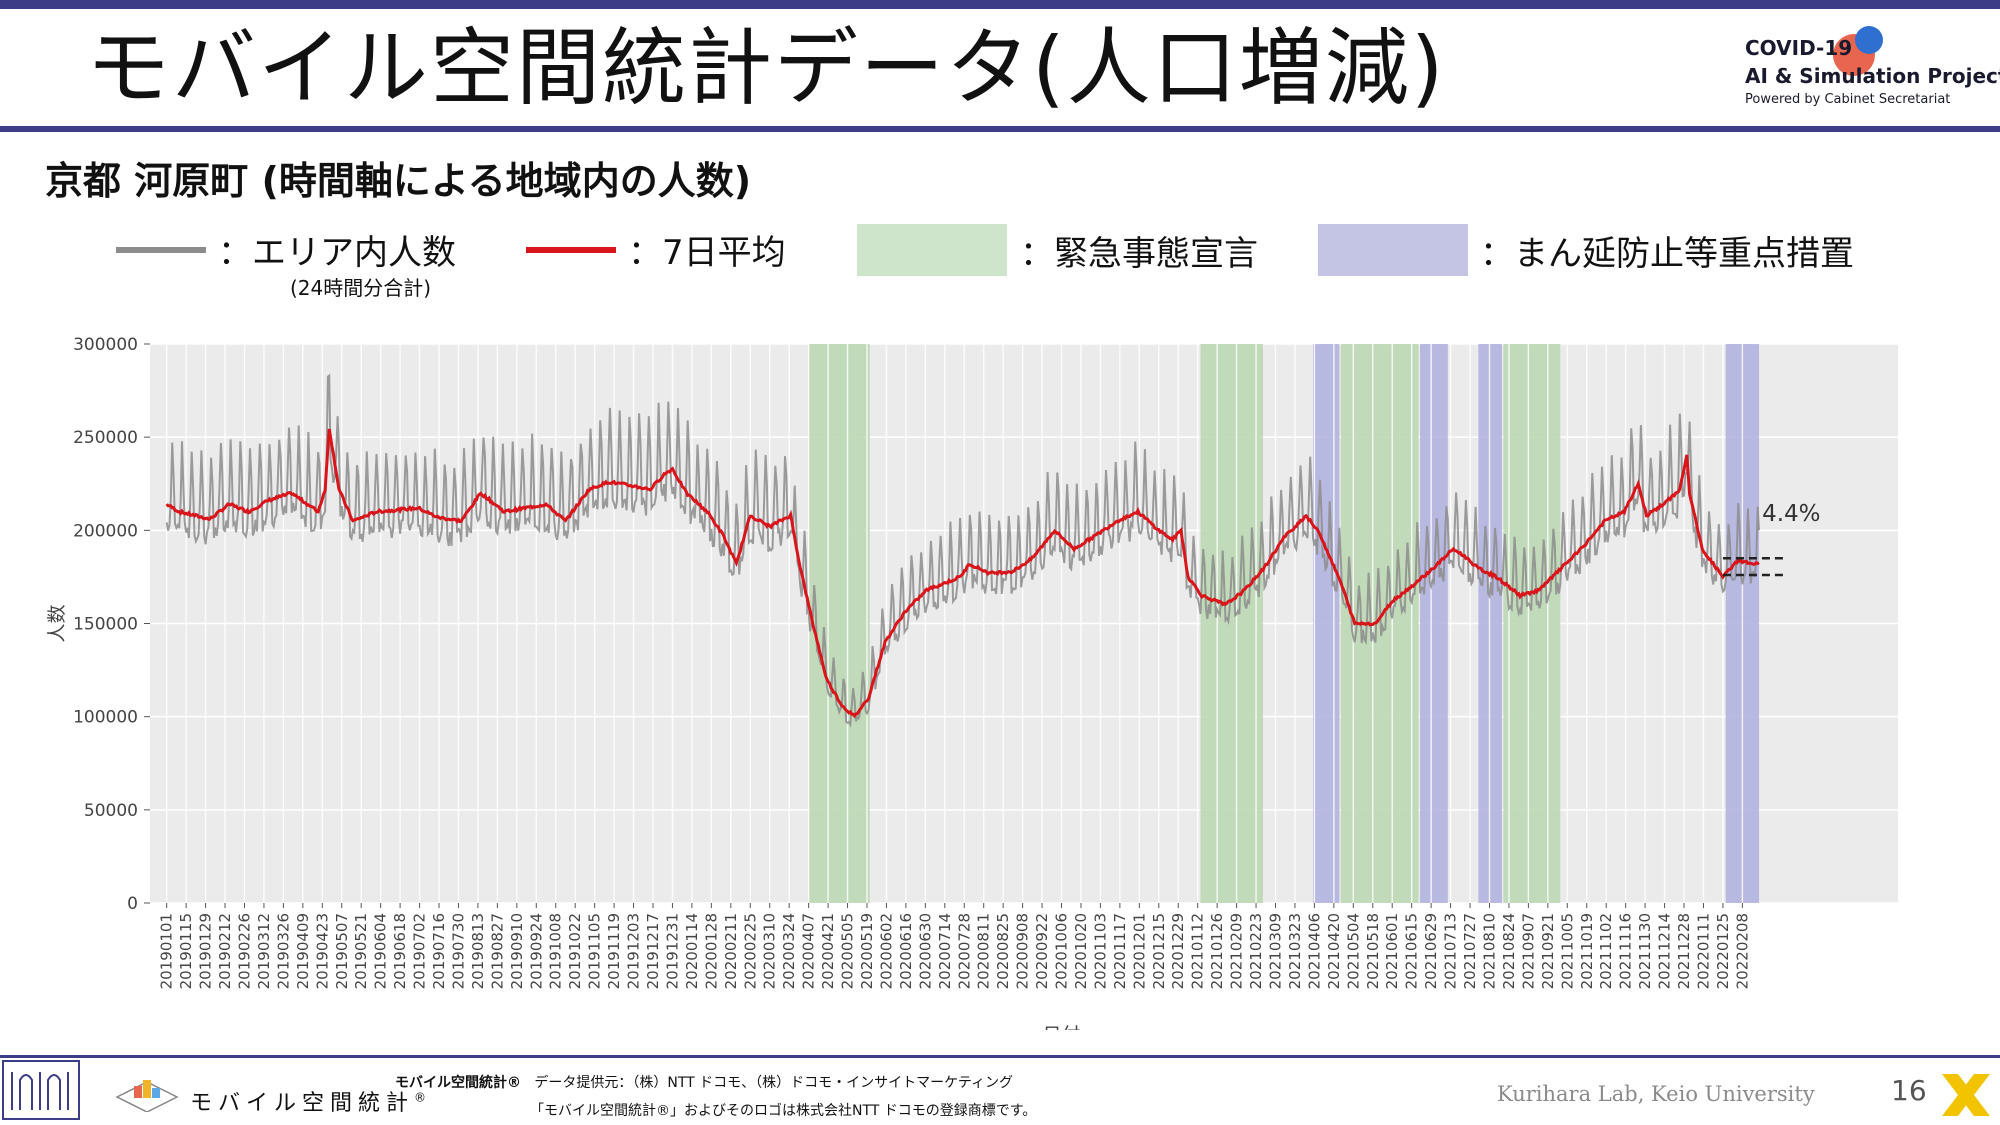 The height and width of the screenshot is (1125, 2000). I want to click on manbo-band, so click(1434, 623).